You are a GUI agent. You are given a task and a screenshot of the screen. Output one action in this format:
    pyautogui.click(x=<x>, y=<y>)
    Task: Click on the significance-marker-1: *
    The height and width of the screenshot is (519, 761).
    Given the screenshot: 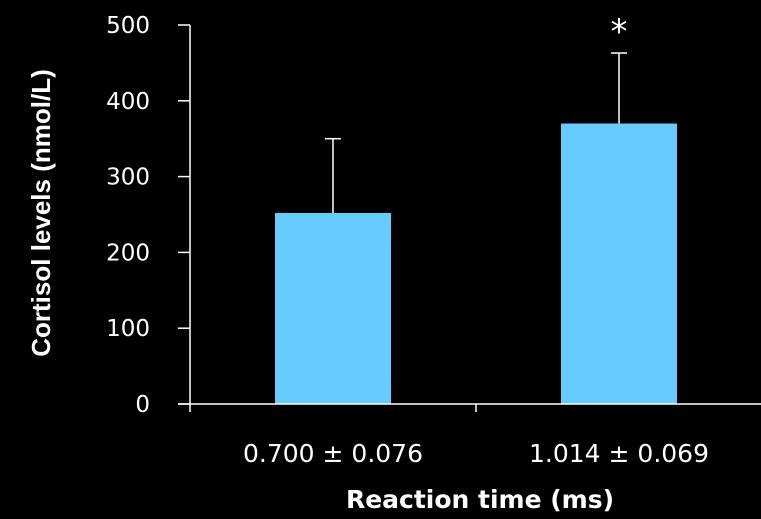 What is the action you would take?
    pyautogui.click(x=619, y=32)
    